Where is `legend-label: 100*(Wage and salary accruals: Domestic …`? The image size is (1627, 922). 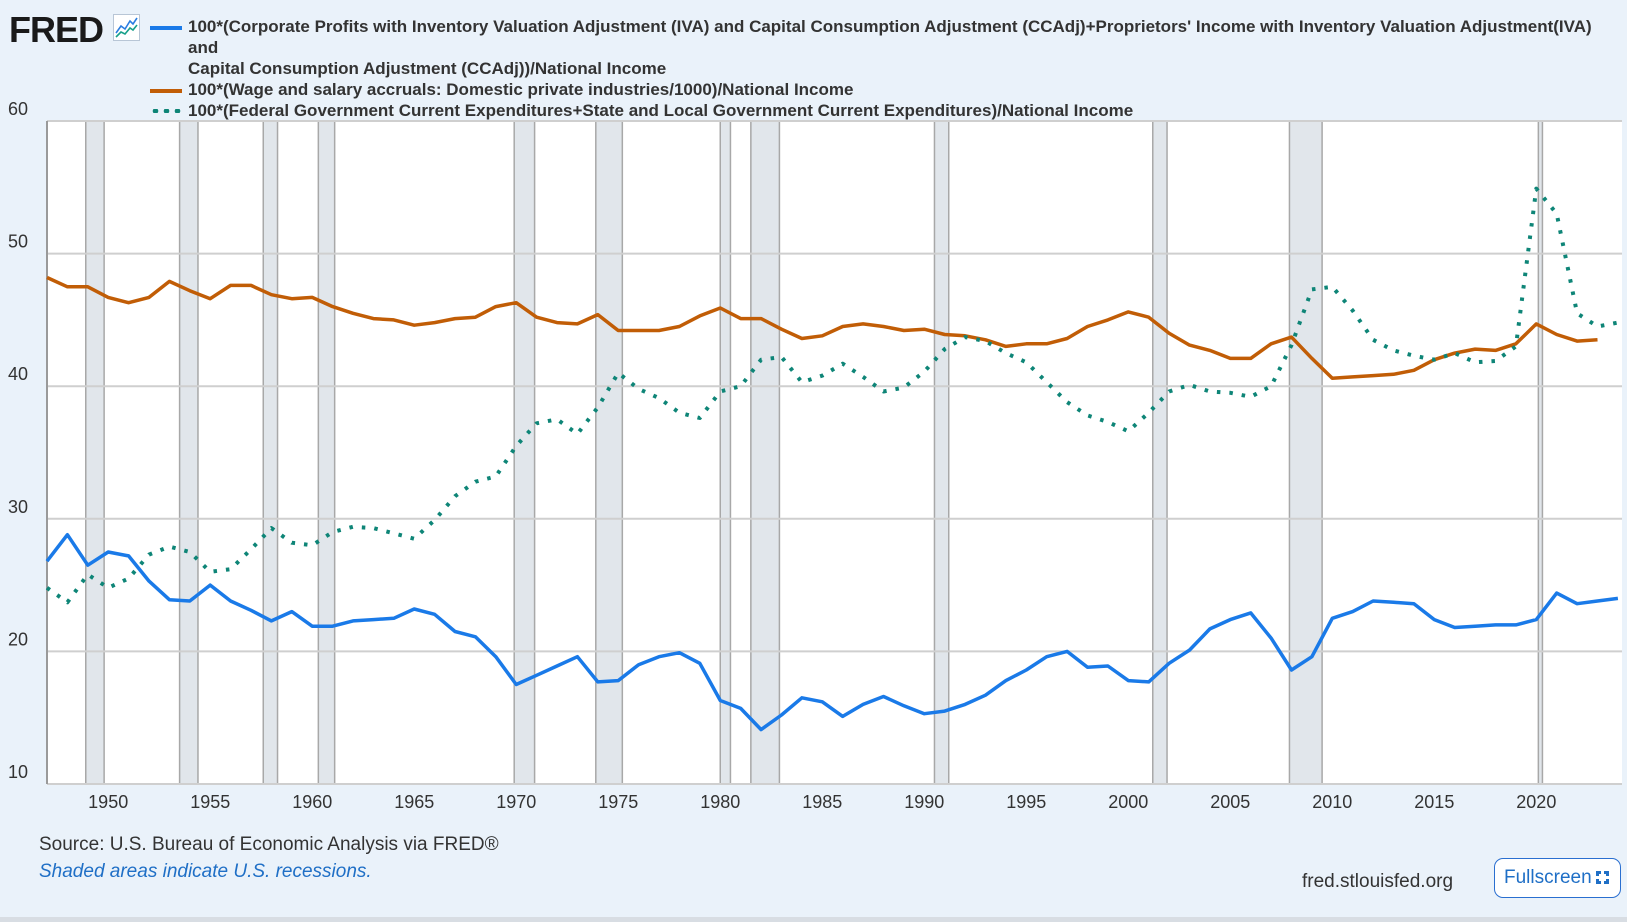 legend-label: 100*(Wage and salary accruals: Domestic … is located at coordinates (521, 89).